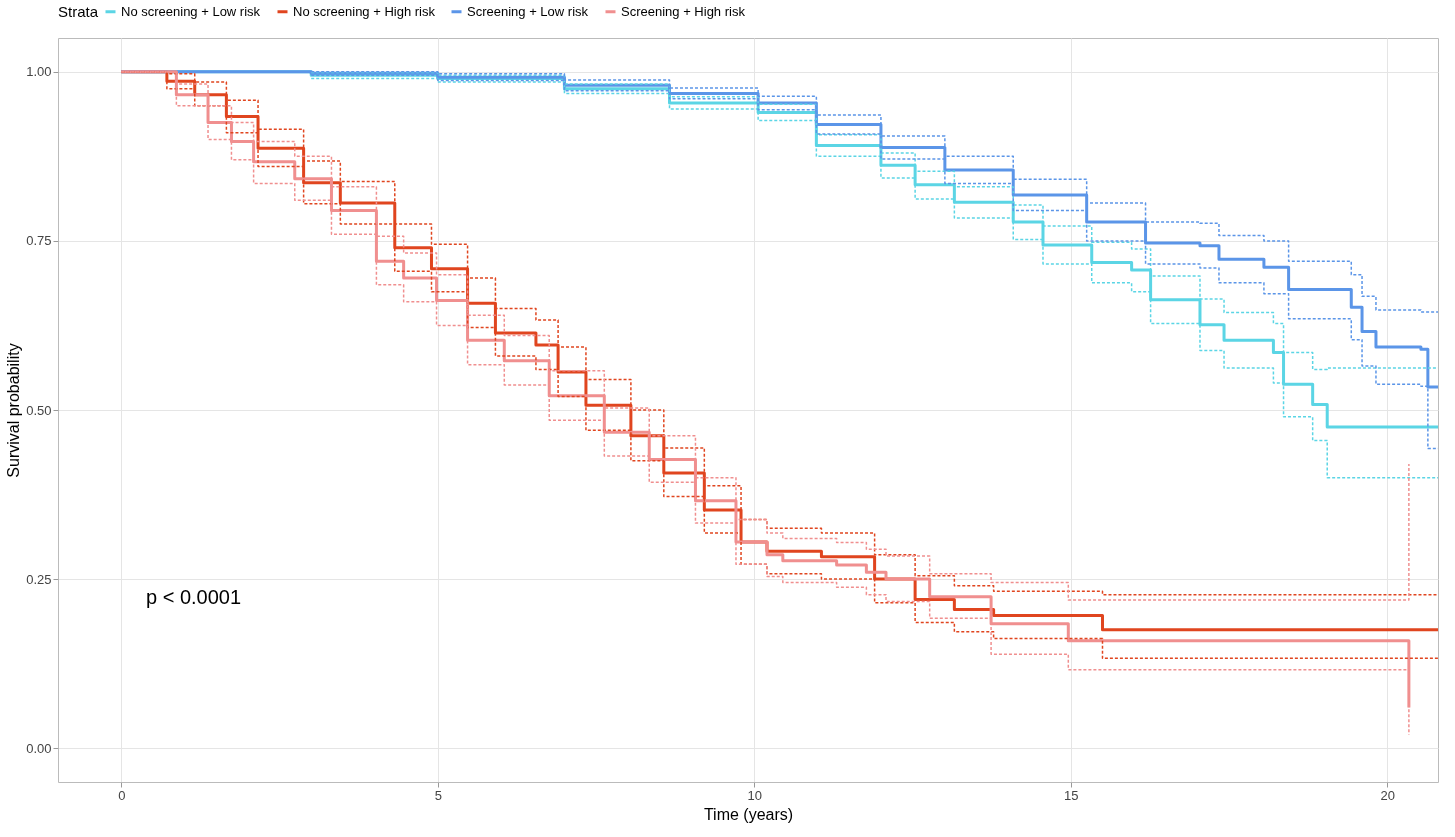  Describe the element at coordinates (39, 748) in the screenshot. I see `y-tick-label: 0.00` at that location.